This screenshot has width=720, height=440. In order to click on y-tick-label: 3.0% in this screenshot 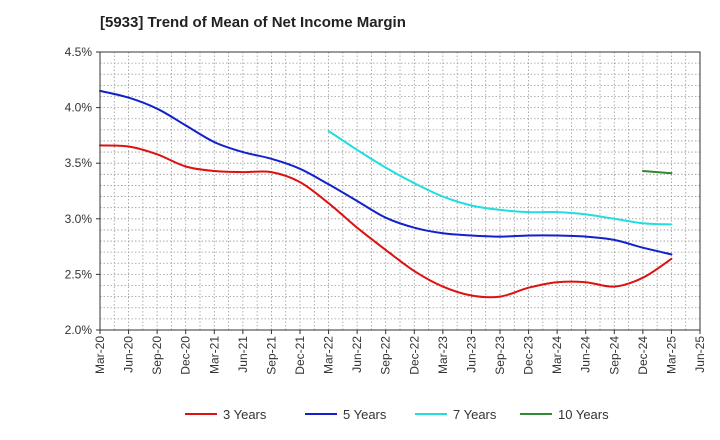, I will do `click(79, 219)`.